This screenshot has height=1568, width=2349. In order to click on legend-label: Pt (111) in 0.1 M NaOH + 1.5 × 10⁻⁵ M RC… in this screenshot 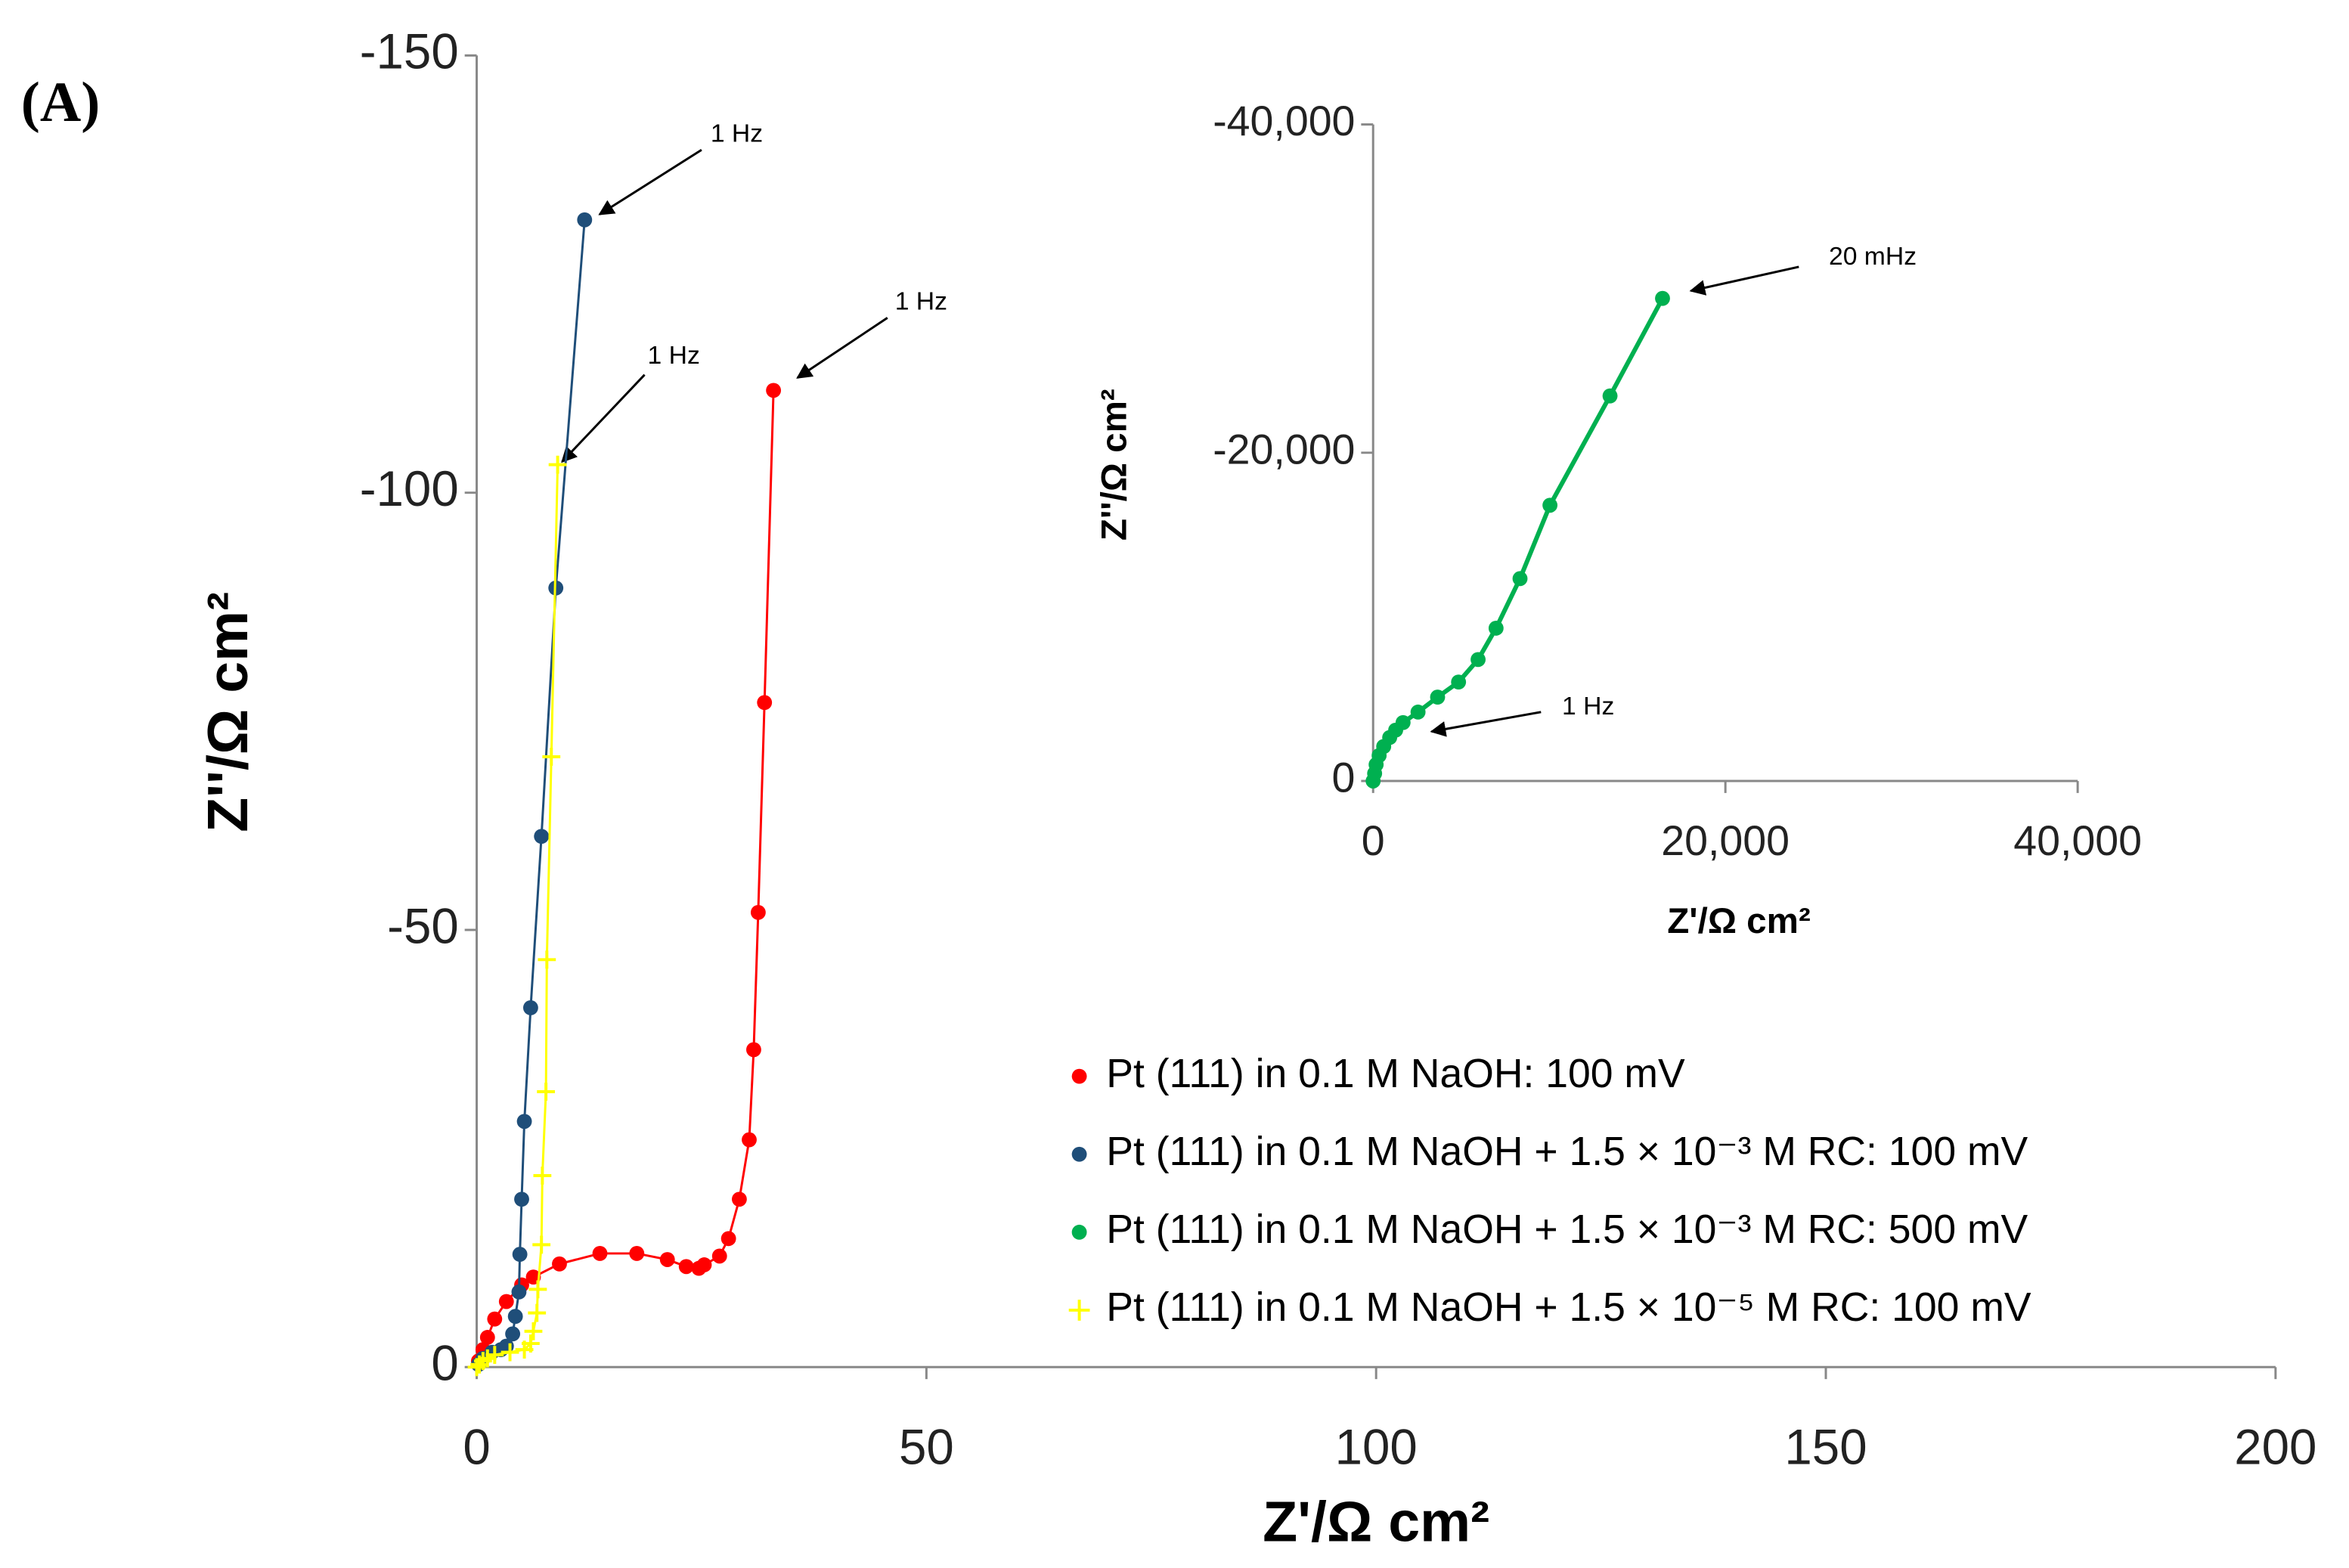, I will do `click(1568, 1307)`.